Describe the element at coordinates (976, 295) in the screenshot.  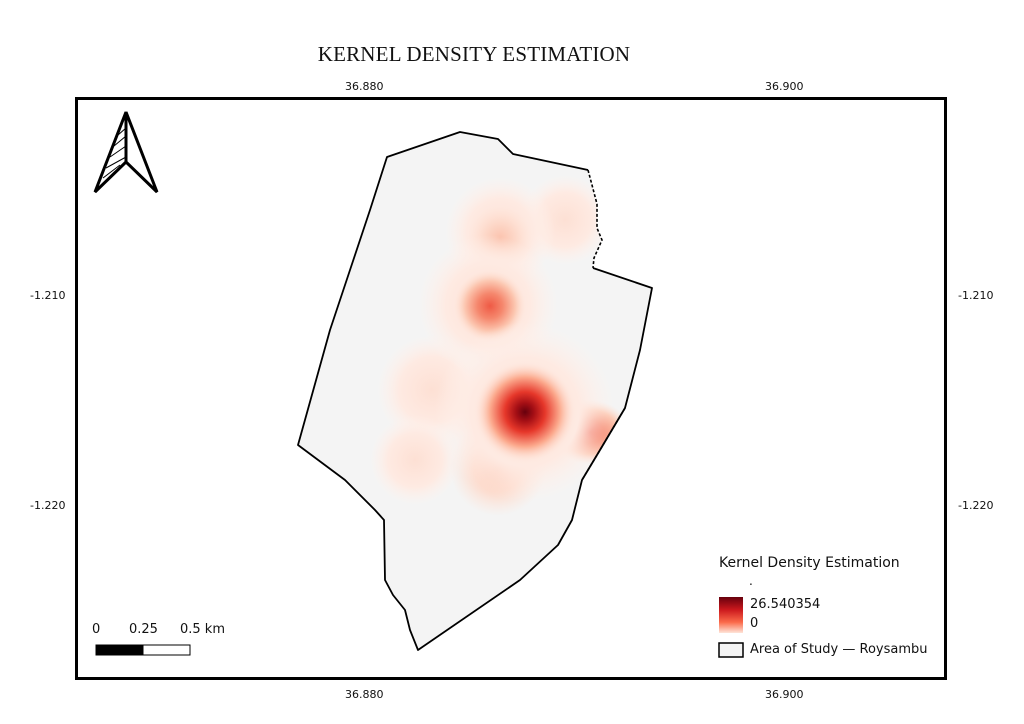
I see `grid-label-right-upper: -1.210` at that location.